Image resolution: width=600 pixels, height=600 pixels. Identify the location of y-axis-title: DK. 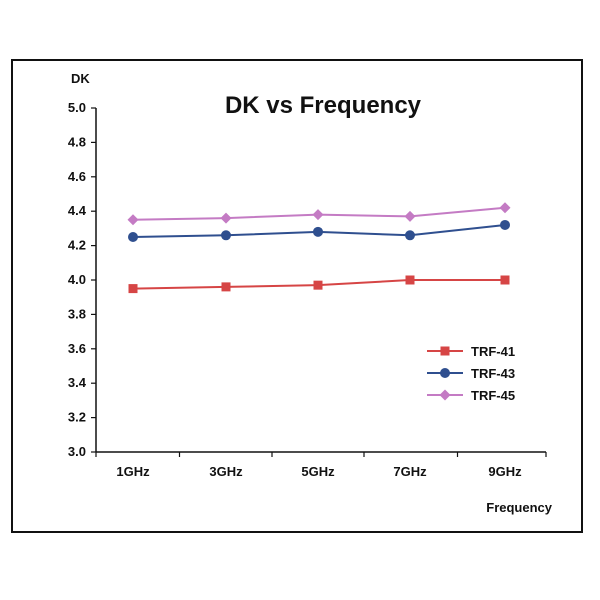
(80, 78).